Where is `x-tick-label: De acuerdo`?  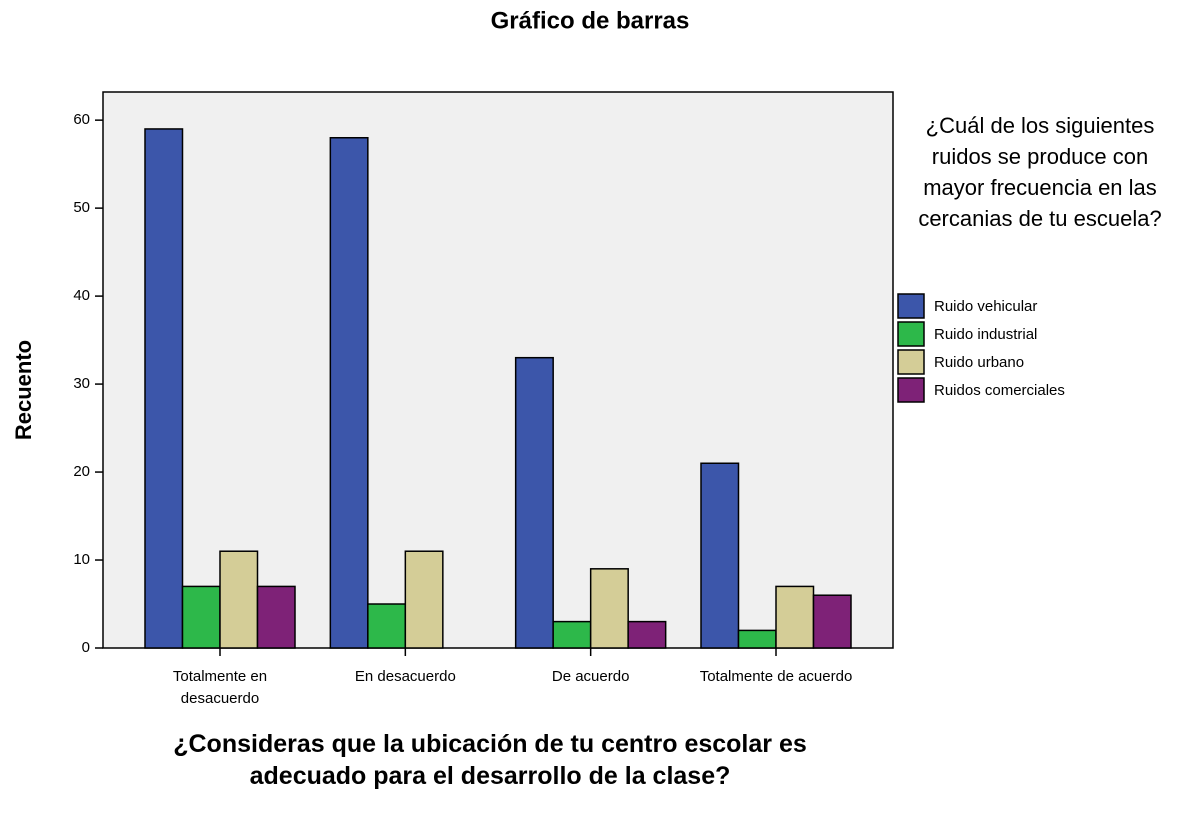 x-tick-label: De acuerdo is located at coordinates (590, 676).